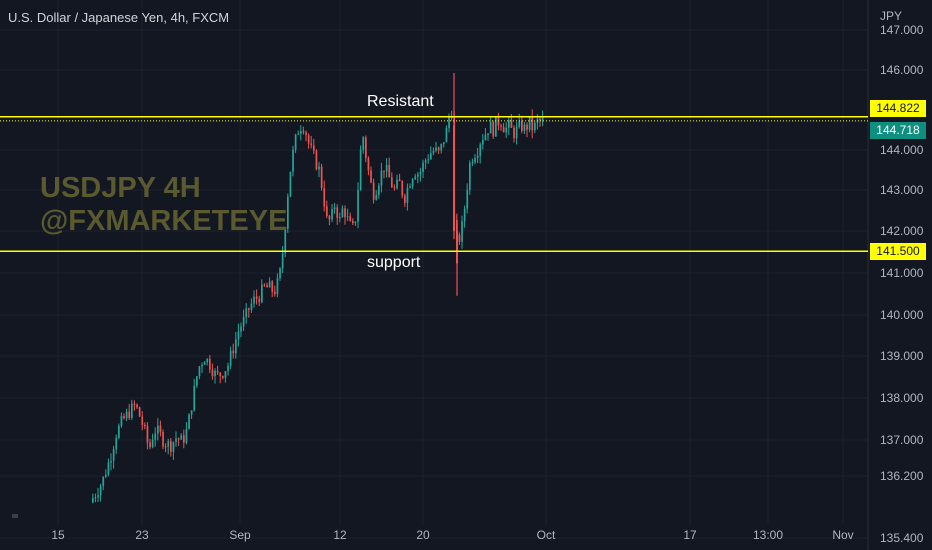 Image resolution: width=932 pixels, height=550 pixels. What do you see at coordinates (452, 535) in the screenshot?
I see `time-axis: 15 23 Sep 12 20 Oct 17 13:00 Nov` at bounding box center [452, 535].